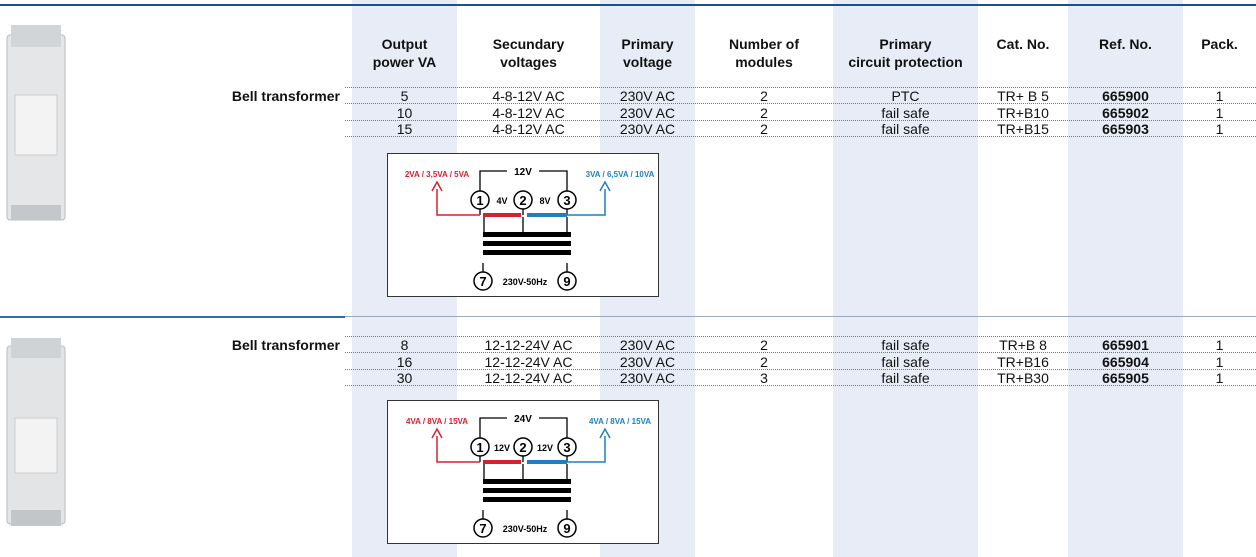  Describe the element at coordinates (404, 345) in the screenshot. I see `table-cell: 8` at that location.